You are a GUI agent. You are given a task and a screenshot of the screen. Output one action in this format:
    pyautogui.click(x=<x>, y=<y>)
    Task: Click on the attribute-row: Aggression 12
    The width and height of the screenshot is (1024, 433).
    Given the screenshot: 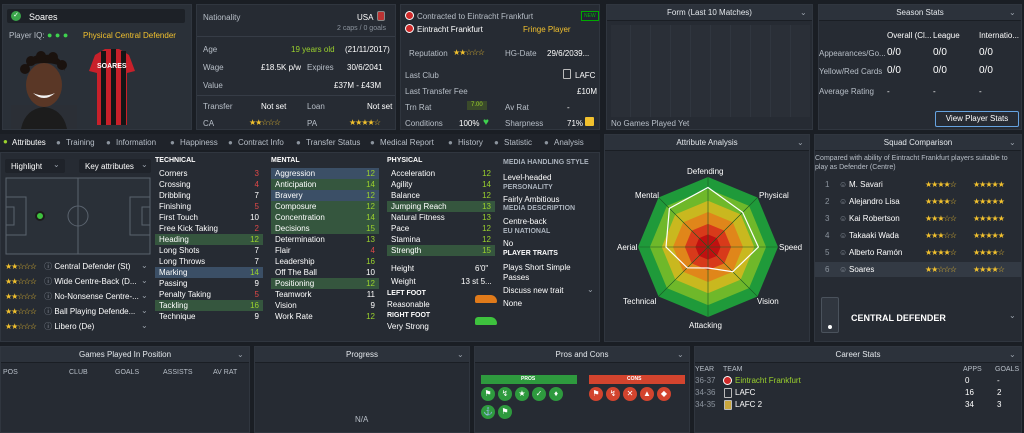 What is the action you would take?
    pyautogui.click(x=325, y=173)
    